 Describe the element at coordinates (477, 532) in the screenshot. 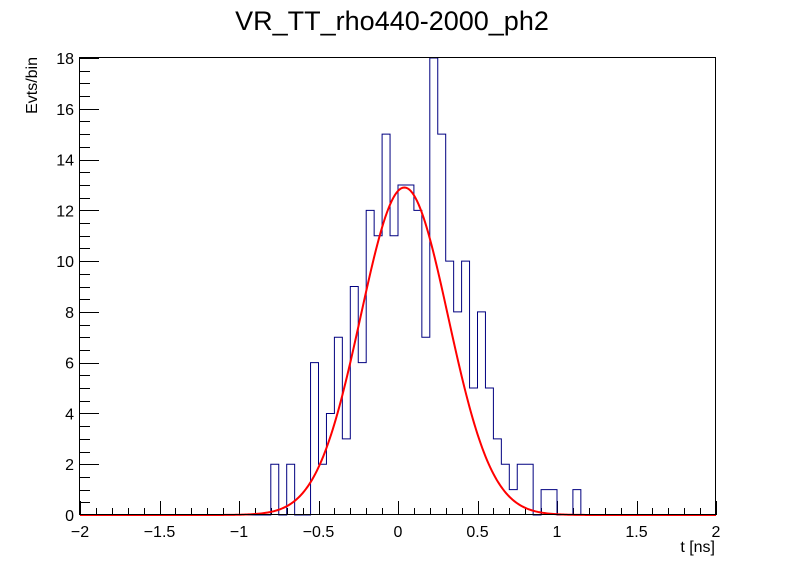

I see `x-tick-label: 0.5` at that location.